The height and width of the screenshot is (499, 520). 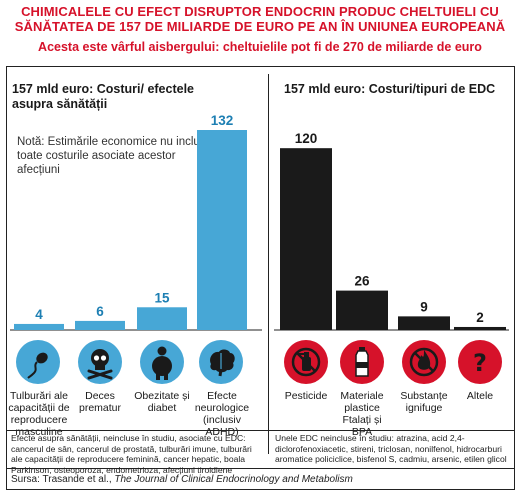 What do you see at coordinates (362, 414) in the screenshot?
I see `right-category-label-2: Materiale plastice Ftalați și BPA` at bounding box center [362, 414].